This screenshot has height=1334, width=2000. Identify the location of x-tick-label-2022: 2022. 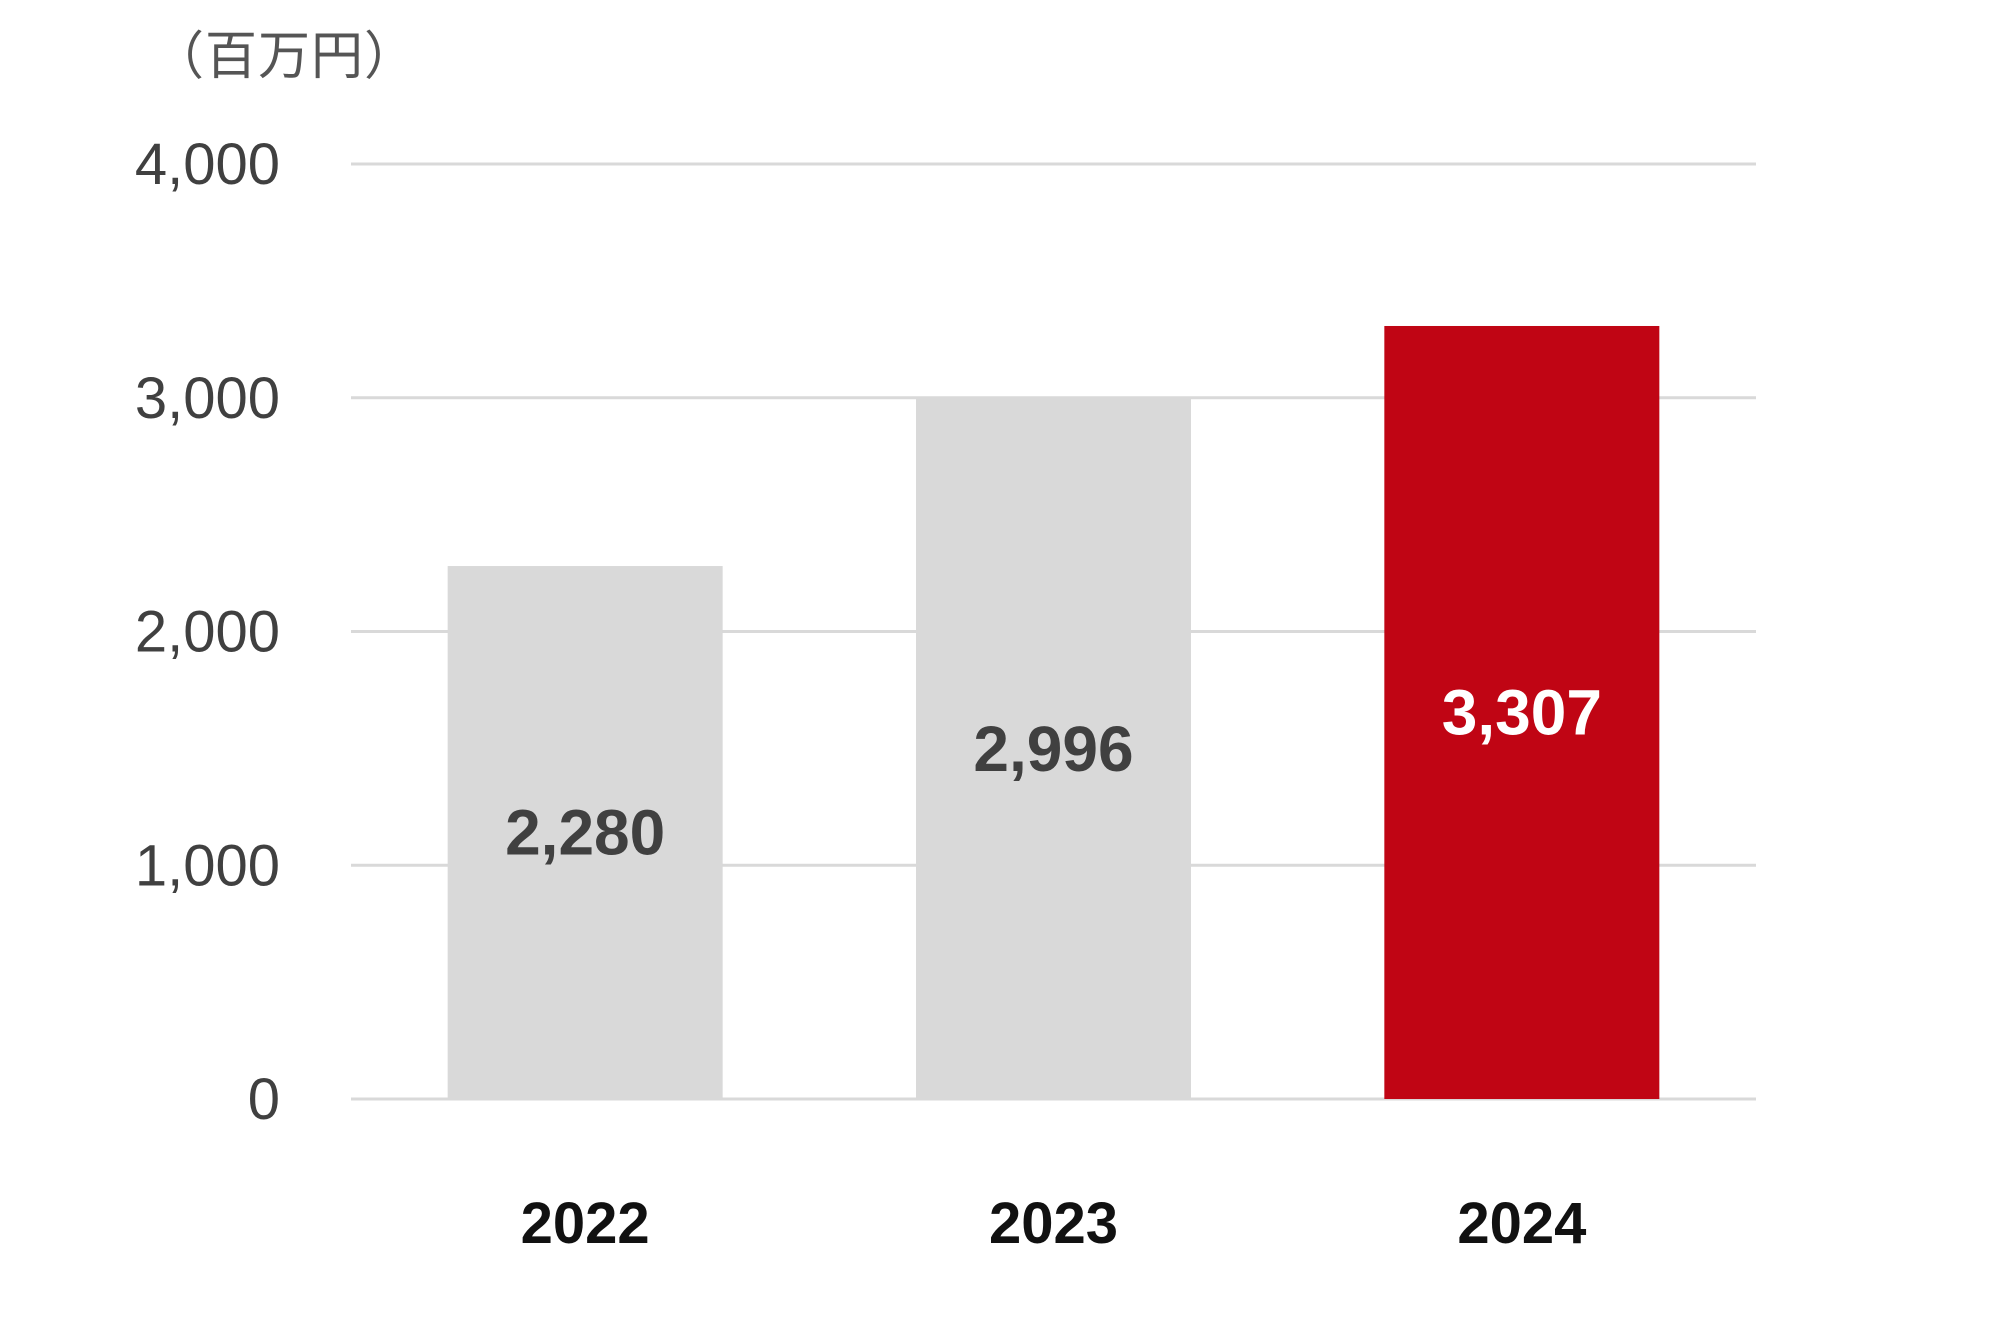
(585, 1223).